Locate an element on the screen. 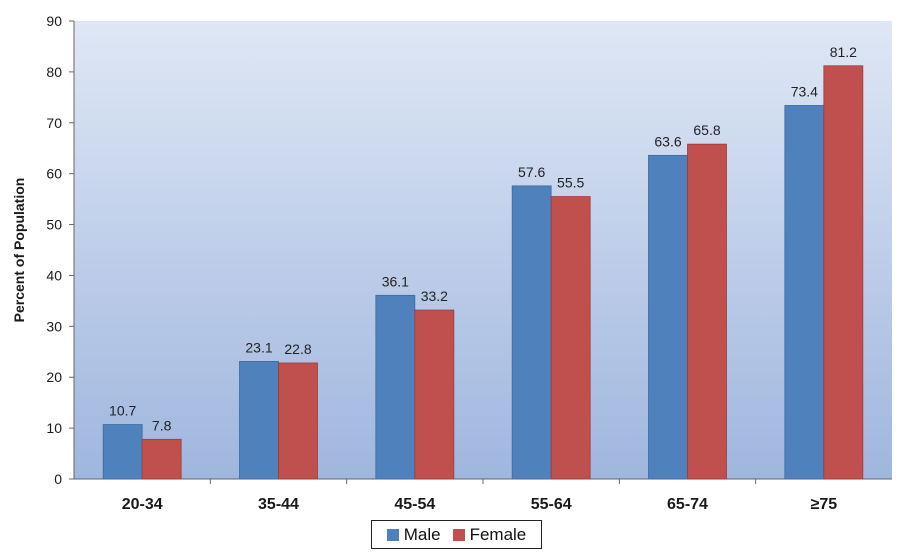 This screenshot has width=905, height=559. legend-item-male: Male is located at coordinates (413, 534).